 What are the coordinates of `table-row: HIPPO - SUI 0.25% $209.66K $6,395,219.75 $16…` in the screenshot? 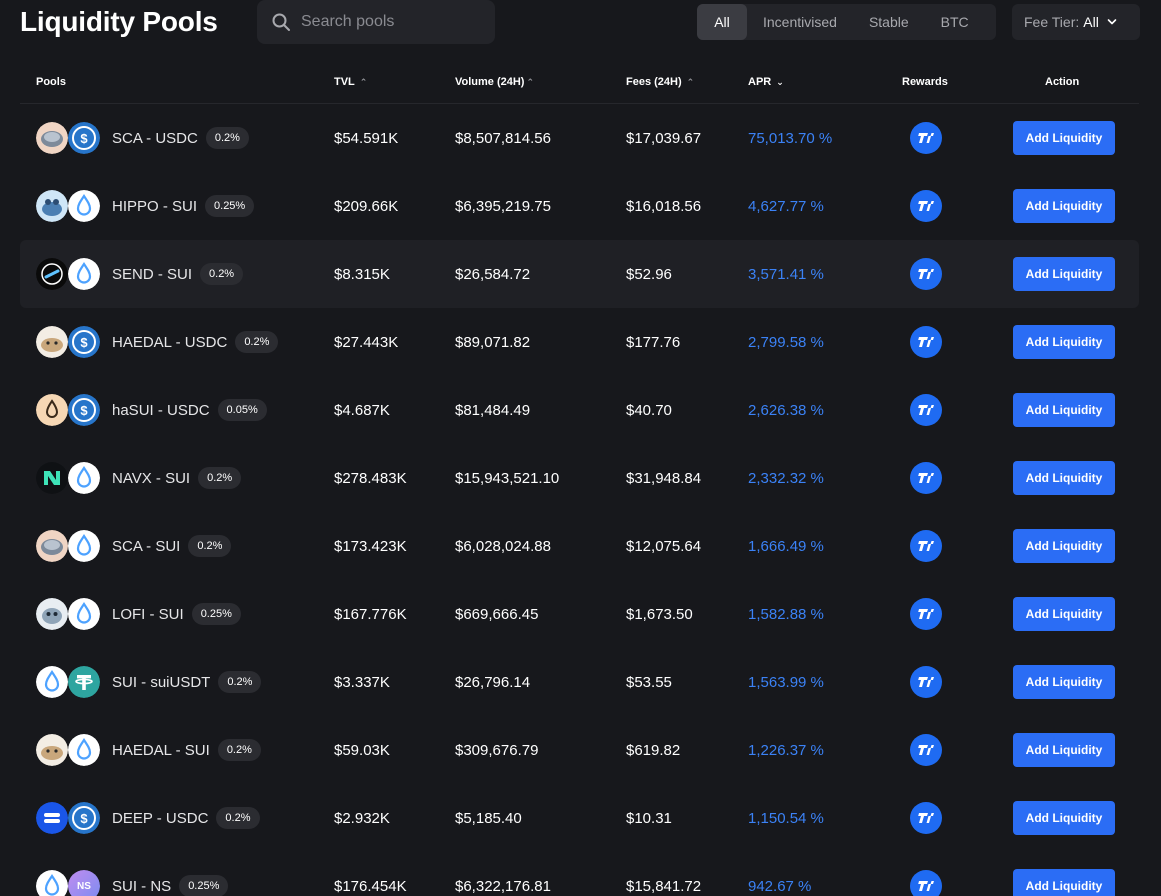 It's located at (579, 206).